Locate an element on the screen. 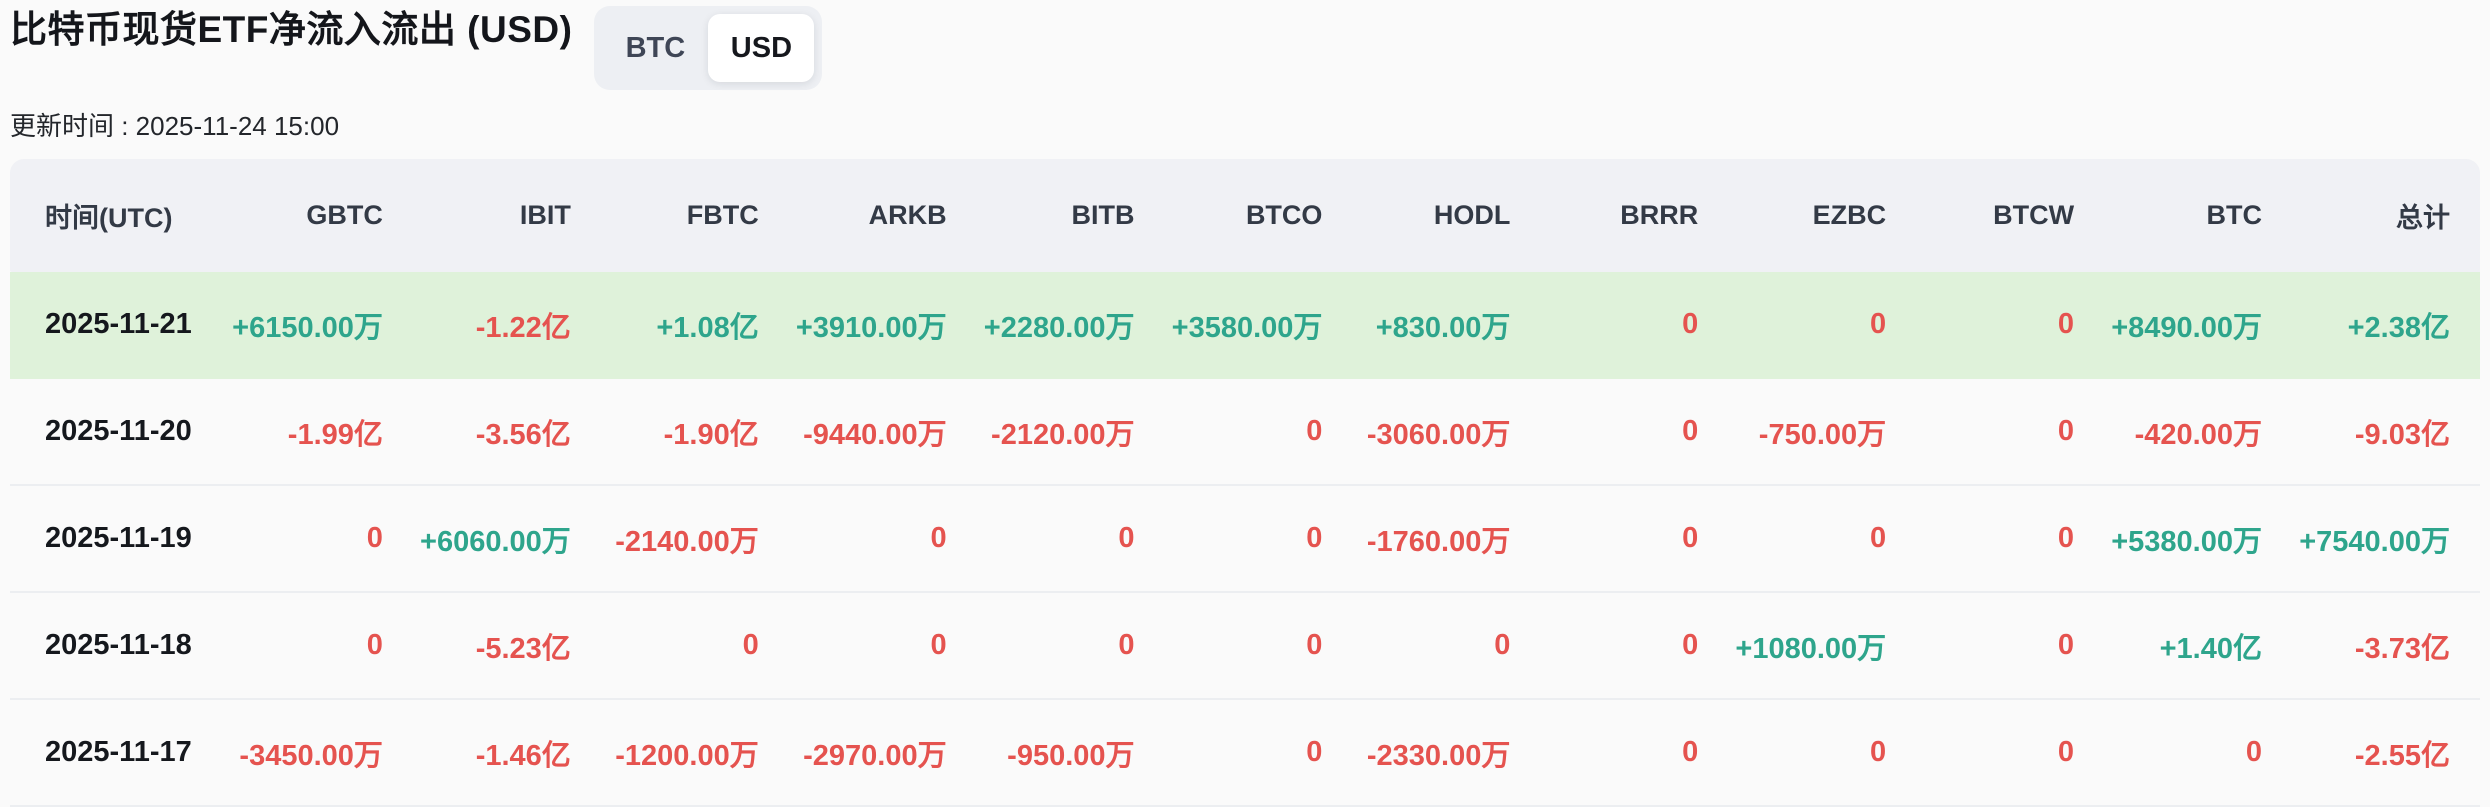 This screenshot has height=807, width=2490. flow-cell: +2280.00万 is located at coordinates (1070, 325).